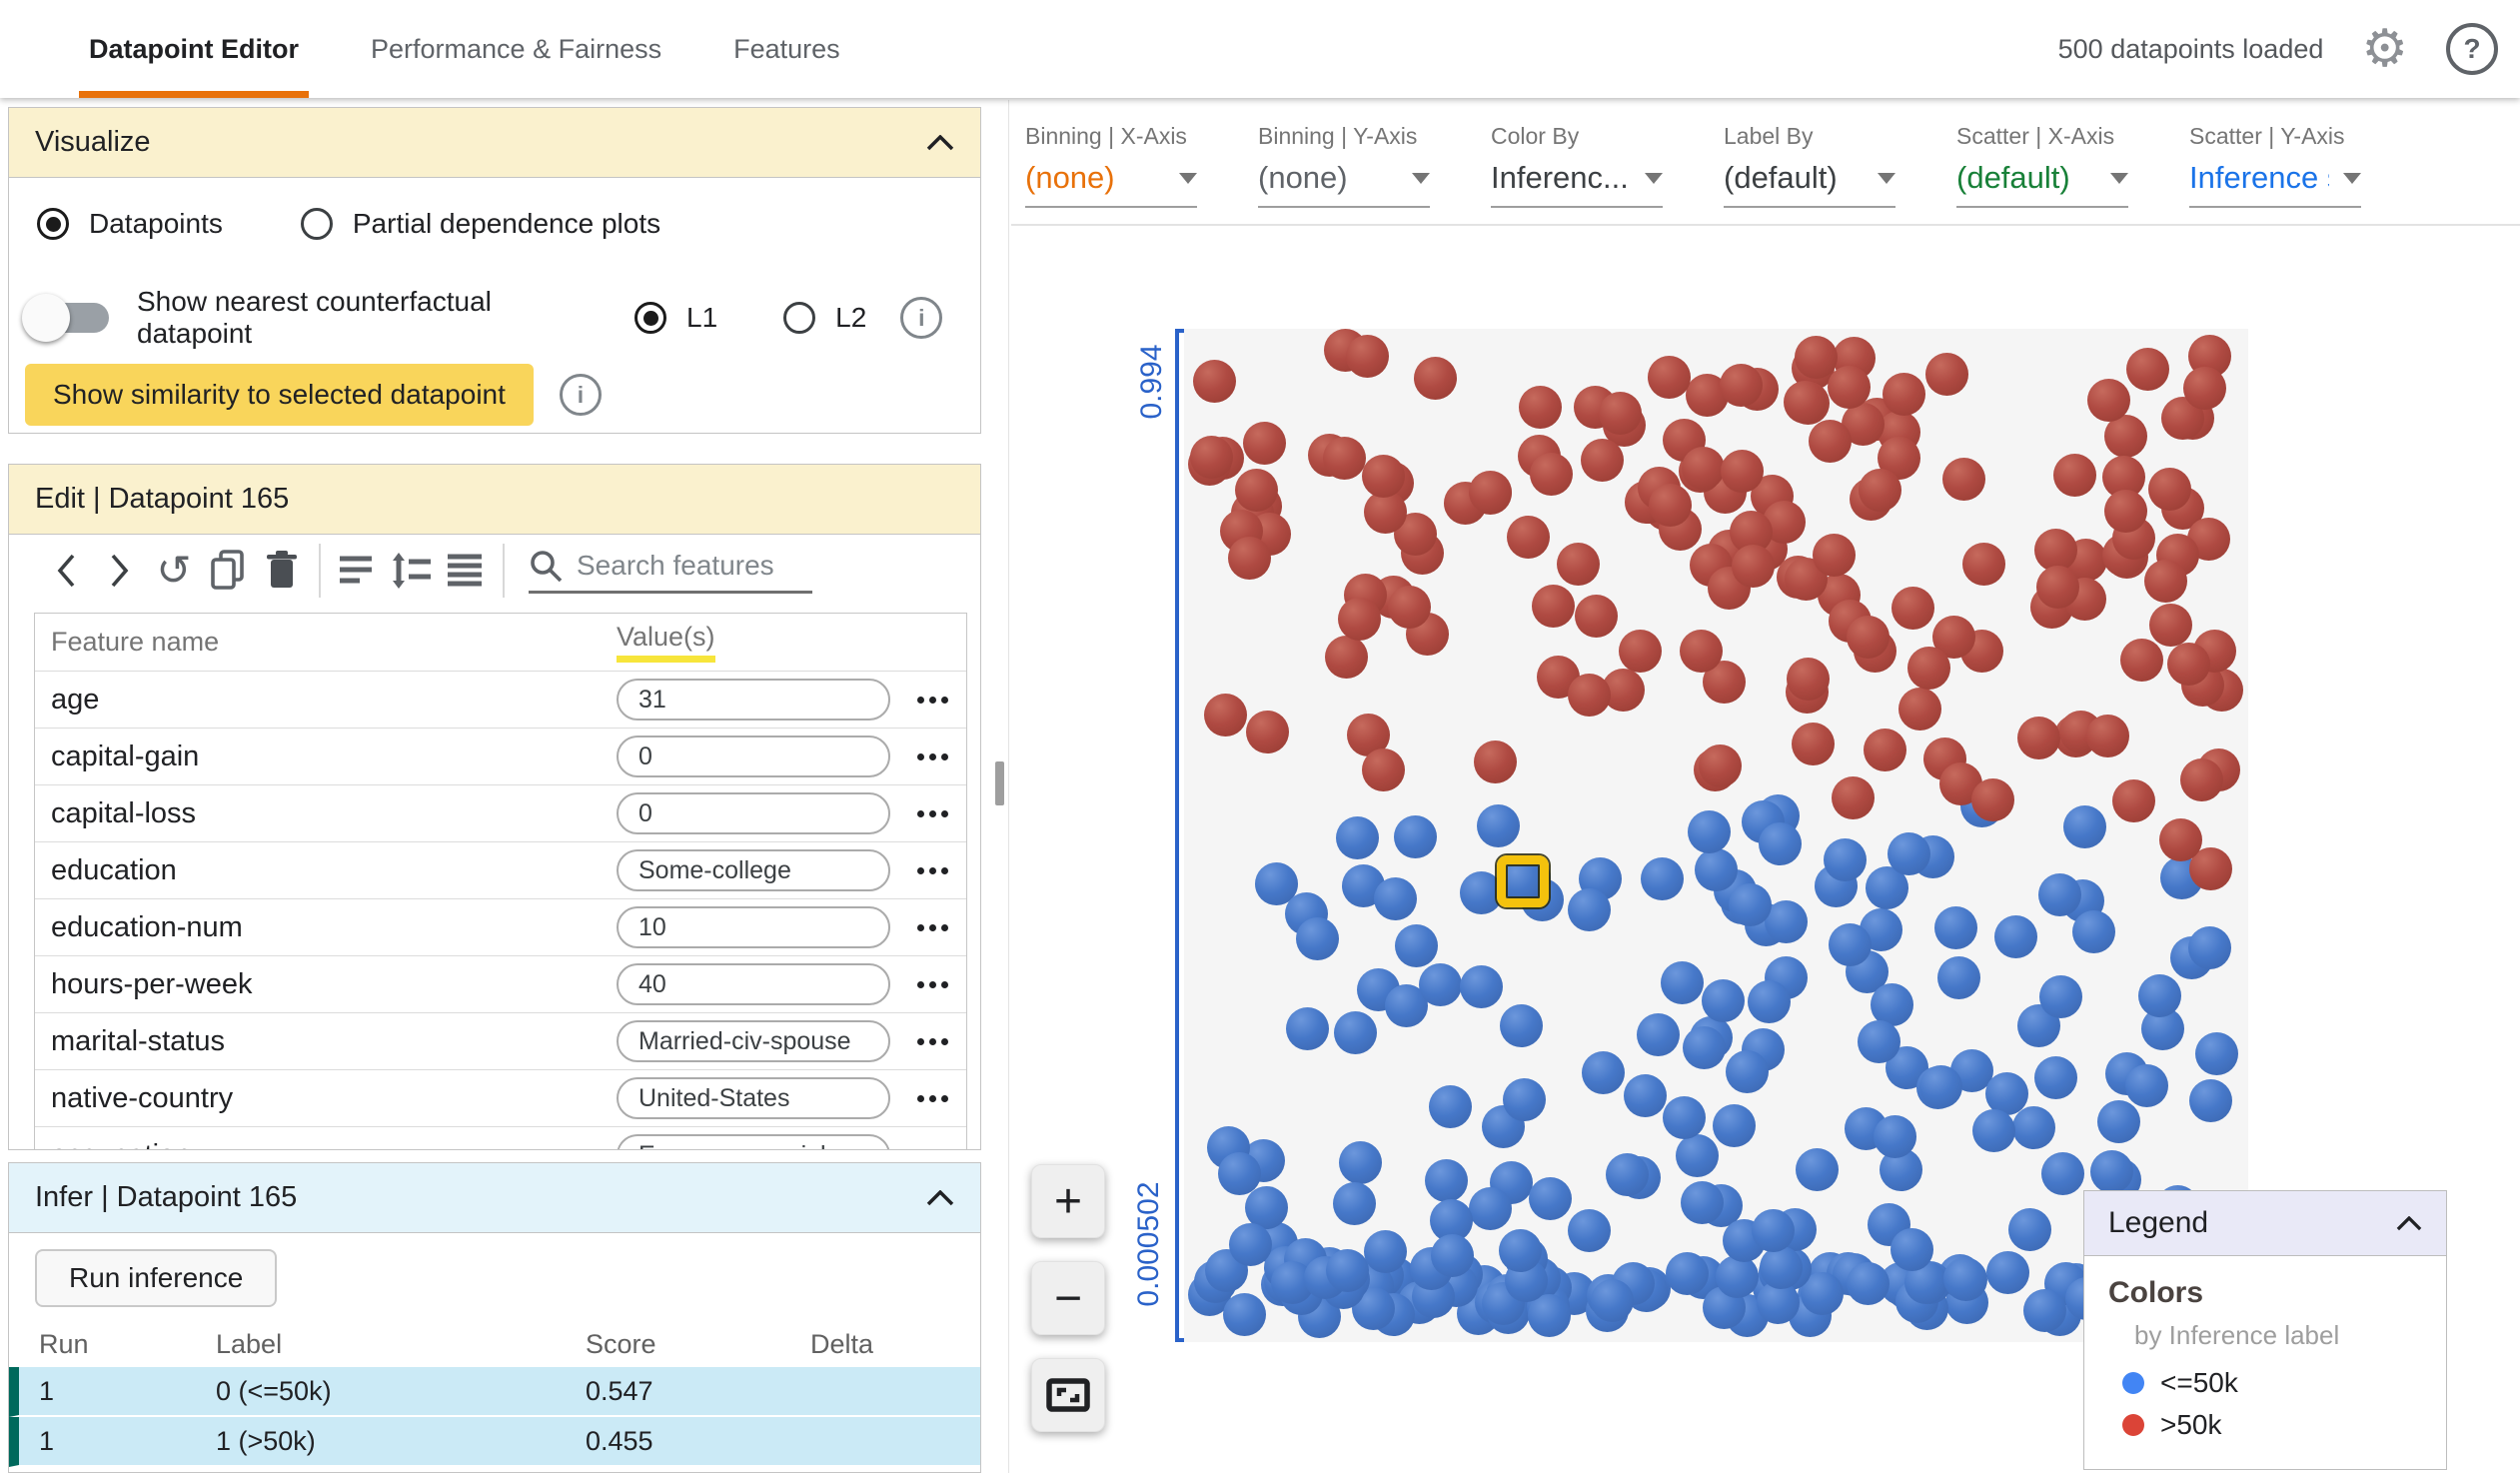  Describe the element at coordinates (1111, 184) in the screenshot. I see `control-select-binning-x-axis: (none)` at that location.